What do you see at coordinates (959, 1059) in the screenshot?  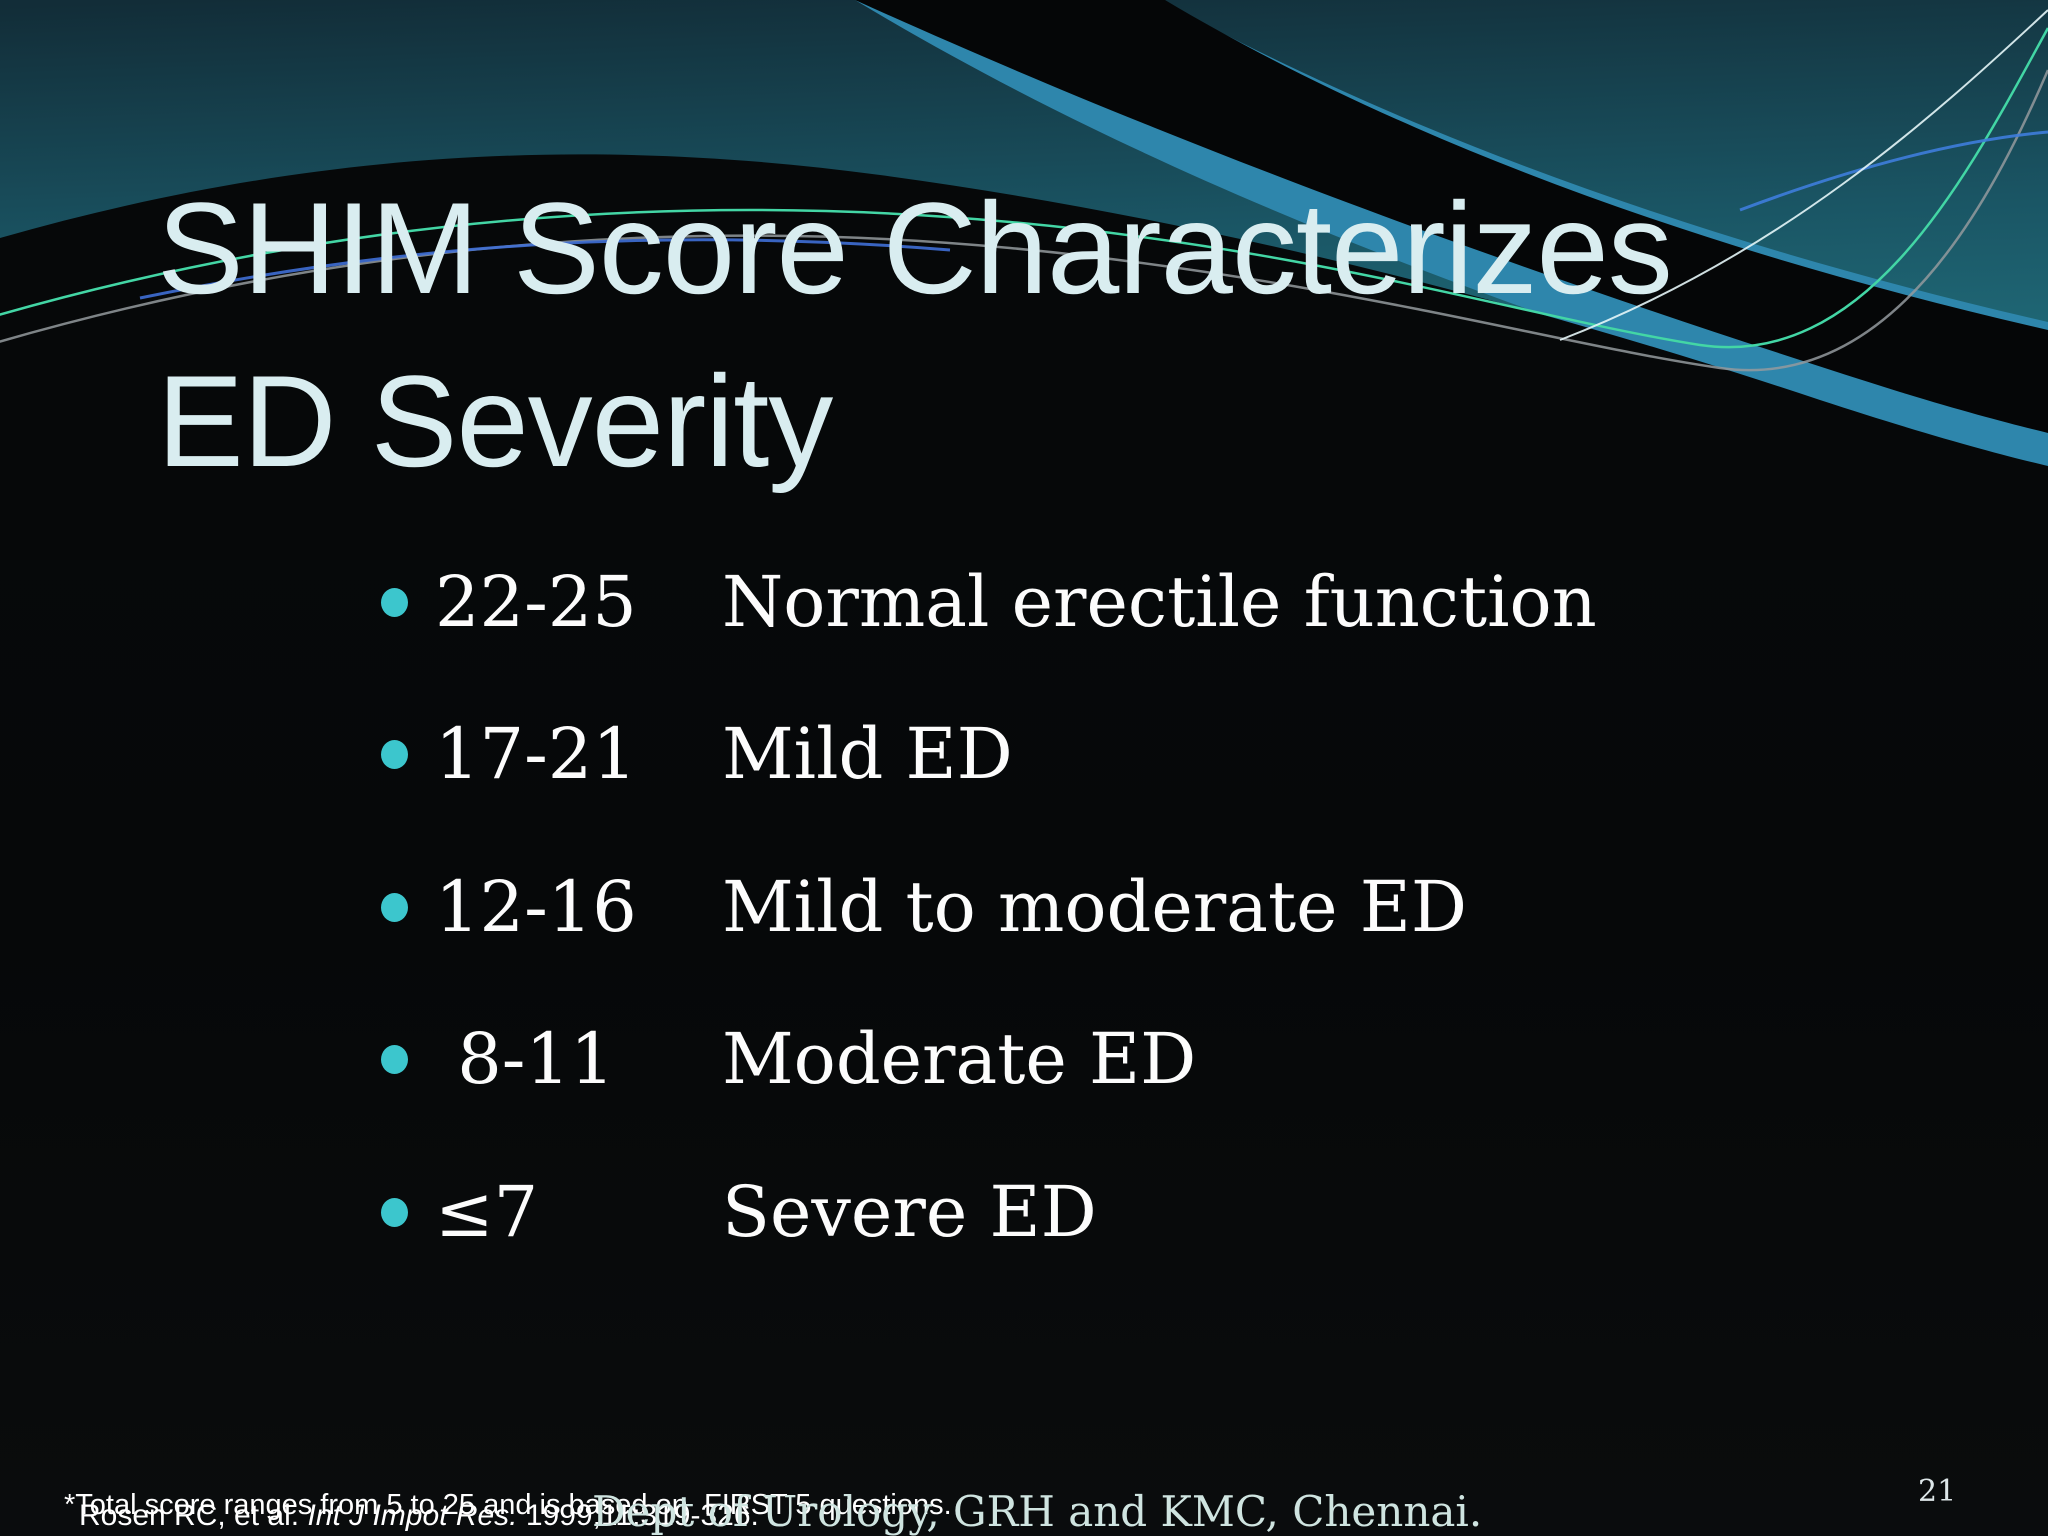 I see `severity-label: Moderate ED` at bounding box center [959, 1059].